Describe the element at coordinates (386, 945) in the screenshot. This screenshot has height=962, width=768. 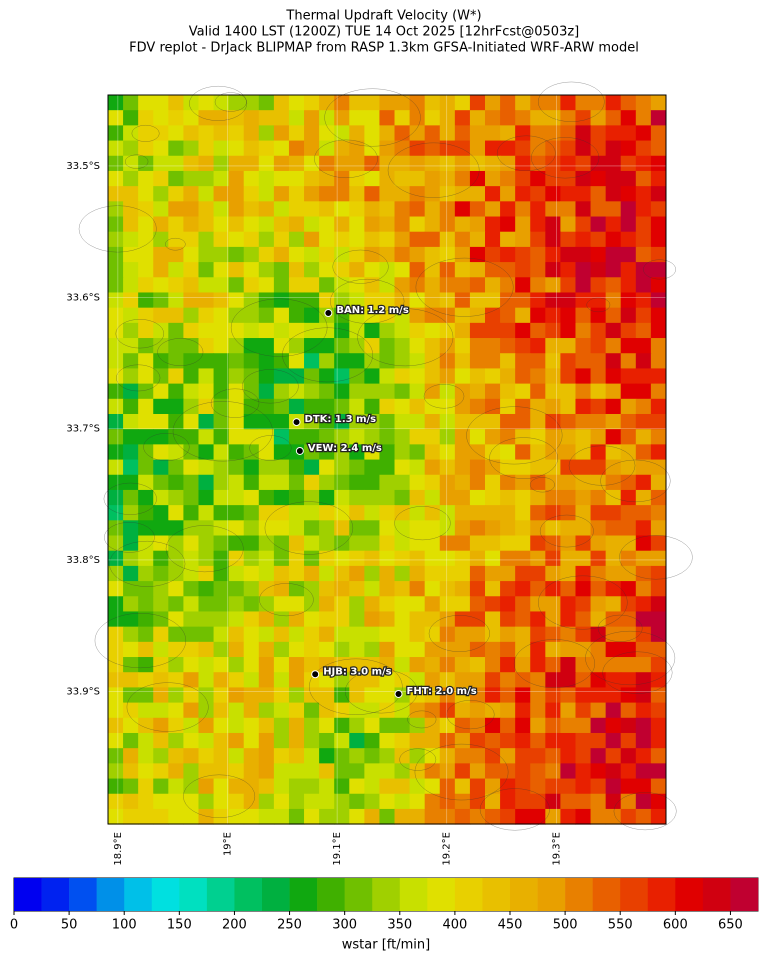
I see `colorbar-label: wstar [ft/min]` at that location.